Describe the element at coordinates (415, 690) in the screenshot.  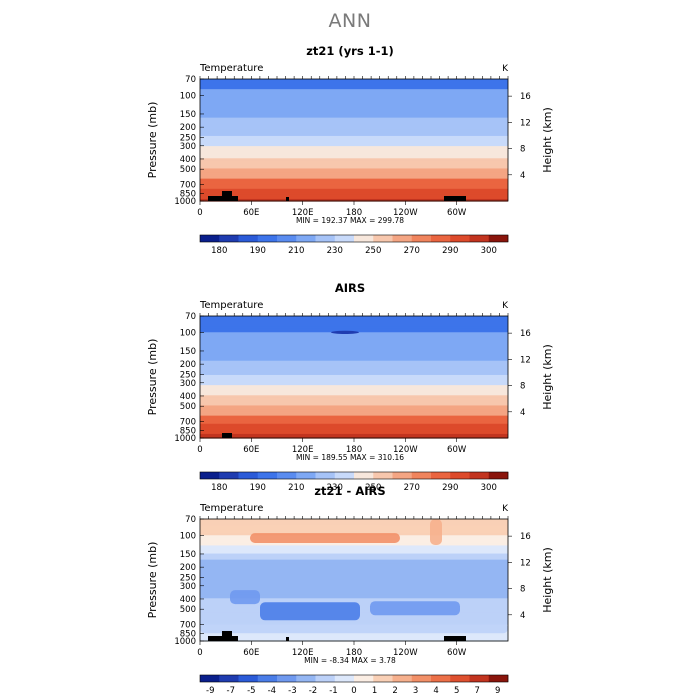
I see `colorbar-label: 3` at that location.